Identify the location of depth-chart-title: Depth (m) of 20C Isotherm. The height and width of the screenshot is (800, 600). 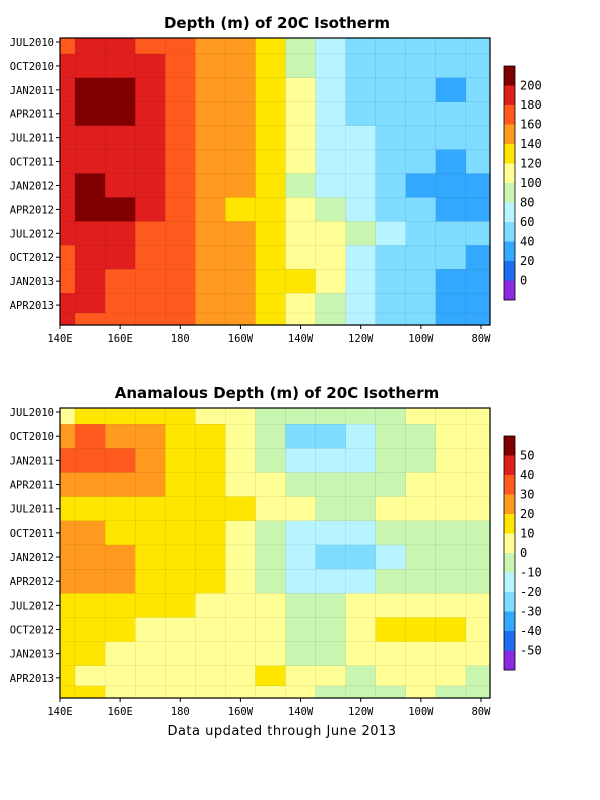
(277, 23).